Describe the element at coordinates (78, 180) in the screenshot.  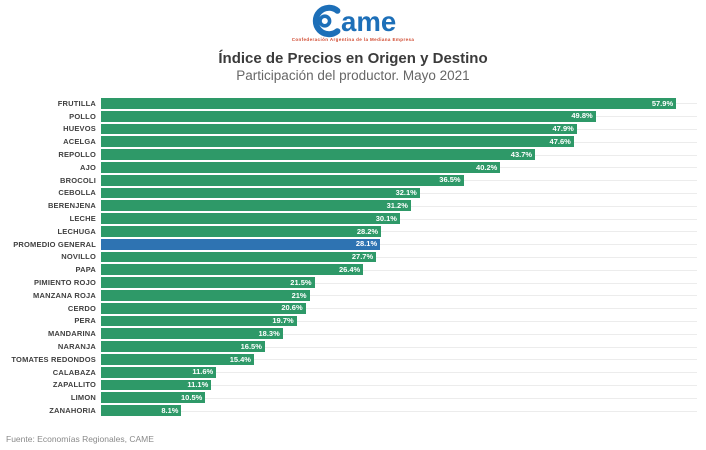
I see `category-label: BROCOLI` at that location.